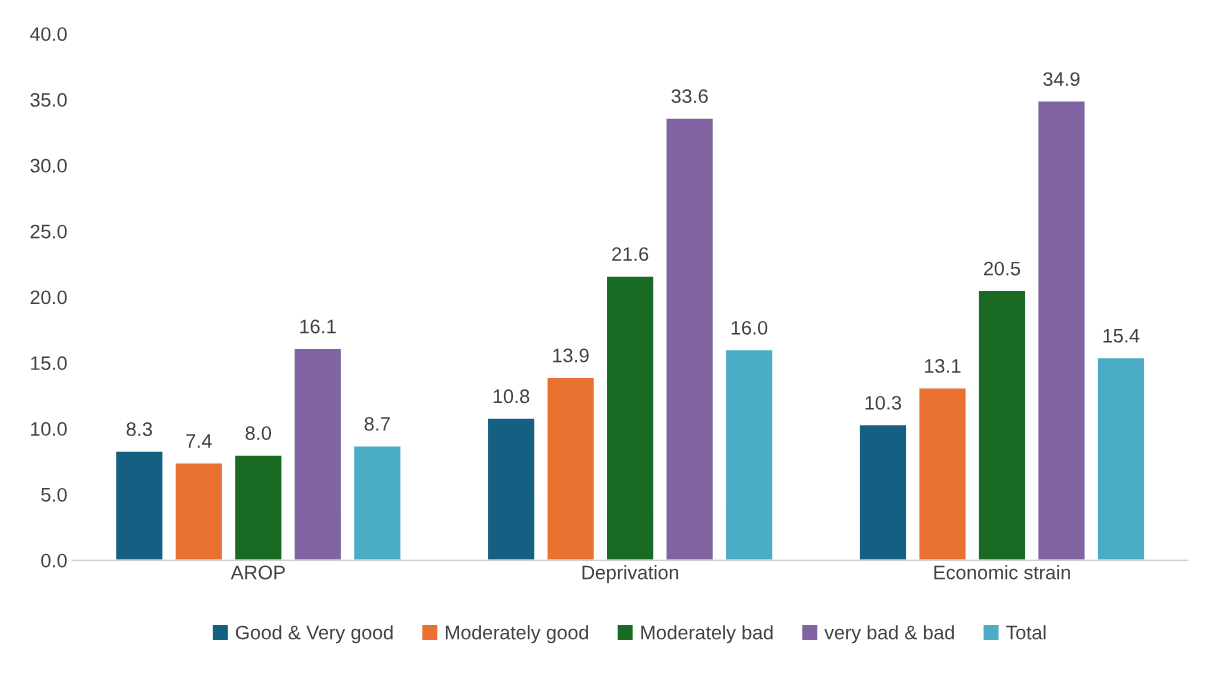 Image resolution: width=1206 pixels, height=675 pixels. What do you see at coordinates (48, 100) in the screenshot?
I see `y-tick-label: 35.0` at bounding box center [48, 100].